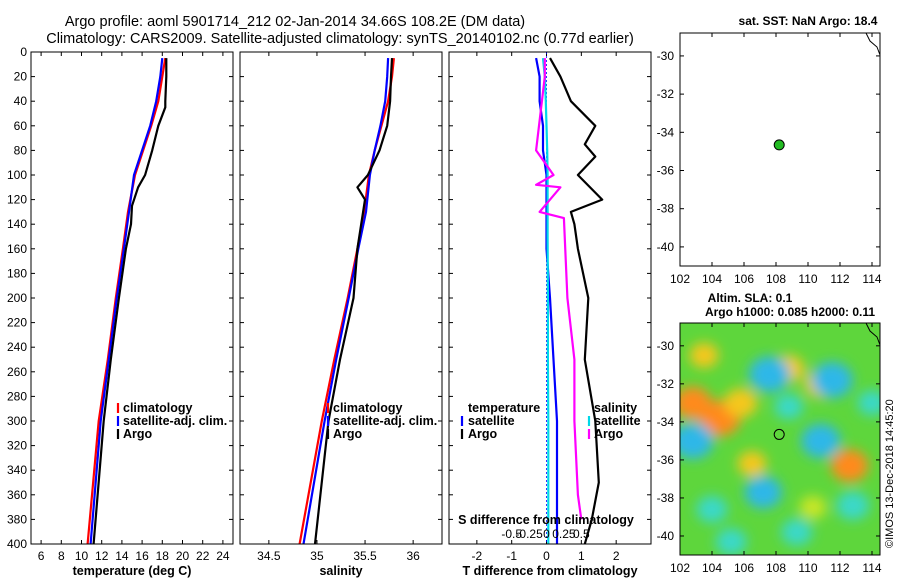  Describe the element at coordinates (712, 568) in the screenshot. I see `x-tick-label: 104` at that location.